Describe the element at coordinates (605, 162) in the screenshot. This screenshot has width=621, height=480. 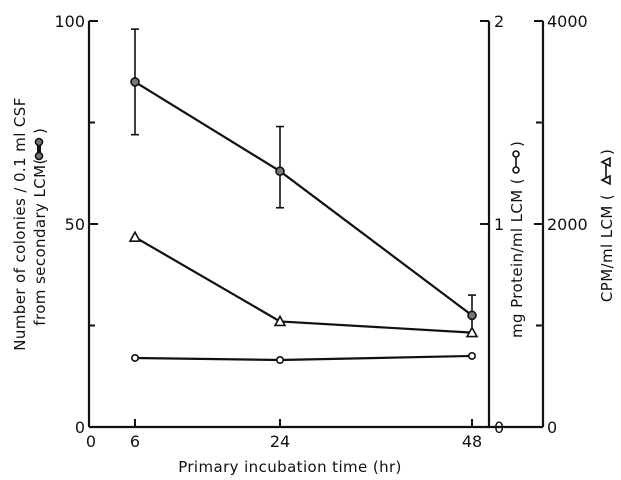
I see `right-legend-tri-b` at that location.